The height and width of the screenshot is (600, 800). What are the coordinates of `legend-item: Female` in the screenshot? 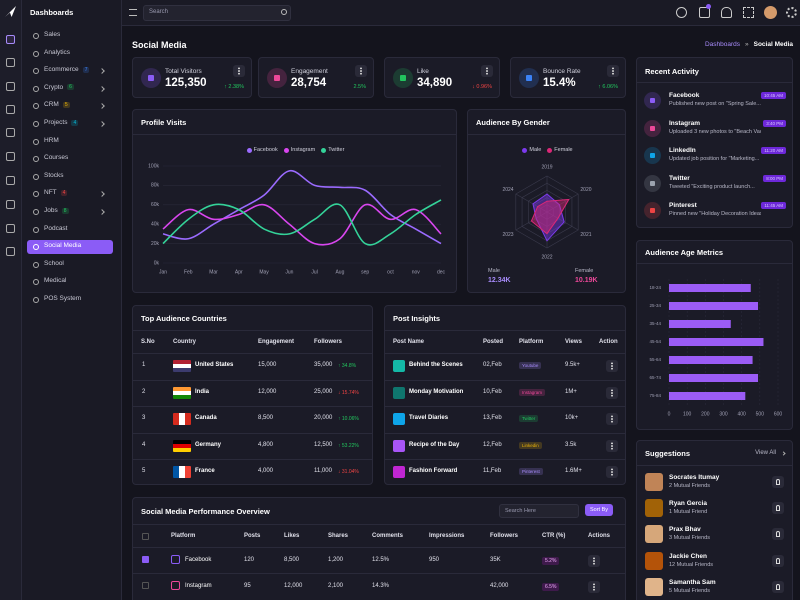 It's located at (560, 150).